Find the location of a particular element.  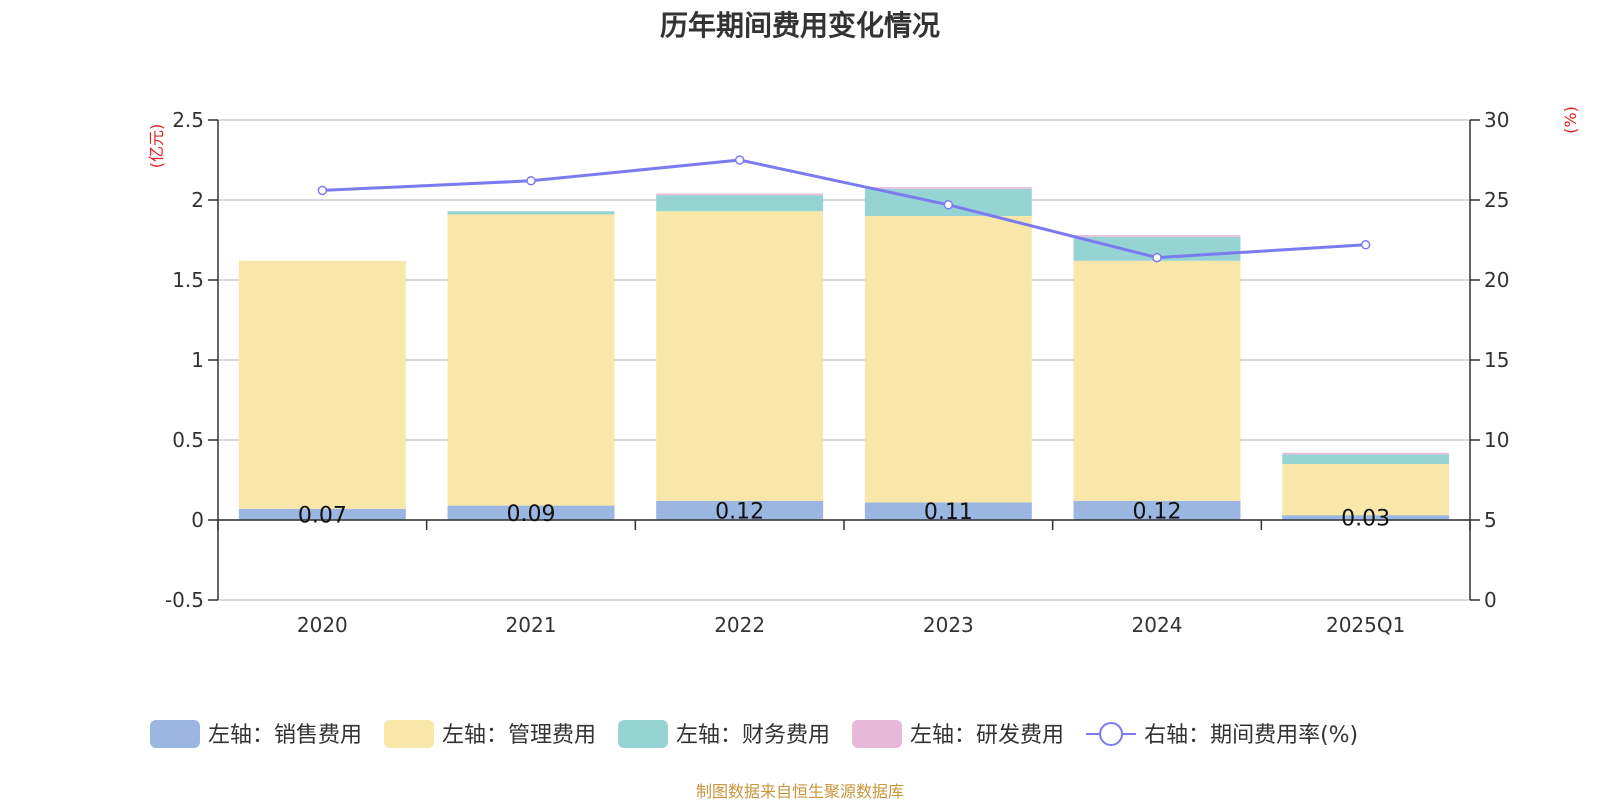

x-tick-label: 2022 is located at coordinates (739, 625).